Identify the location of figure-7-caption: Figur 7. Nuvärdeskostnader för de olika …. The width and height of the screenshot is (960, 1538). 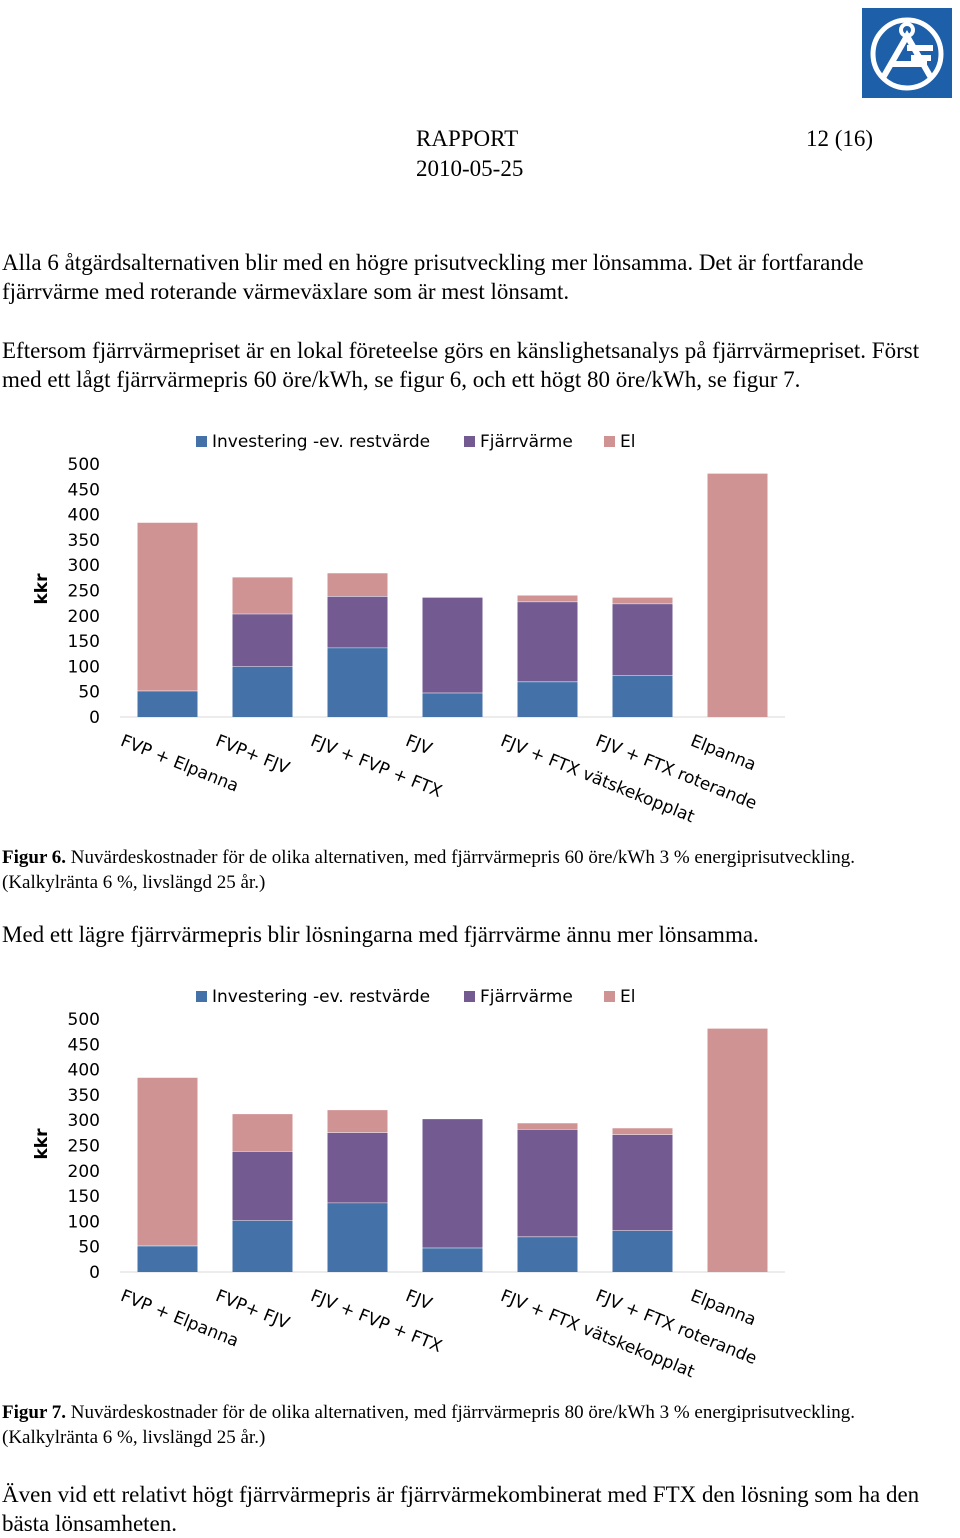
(452, 1425).